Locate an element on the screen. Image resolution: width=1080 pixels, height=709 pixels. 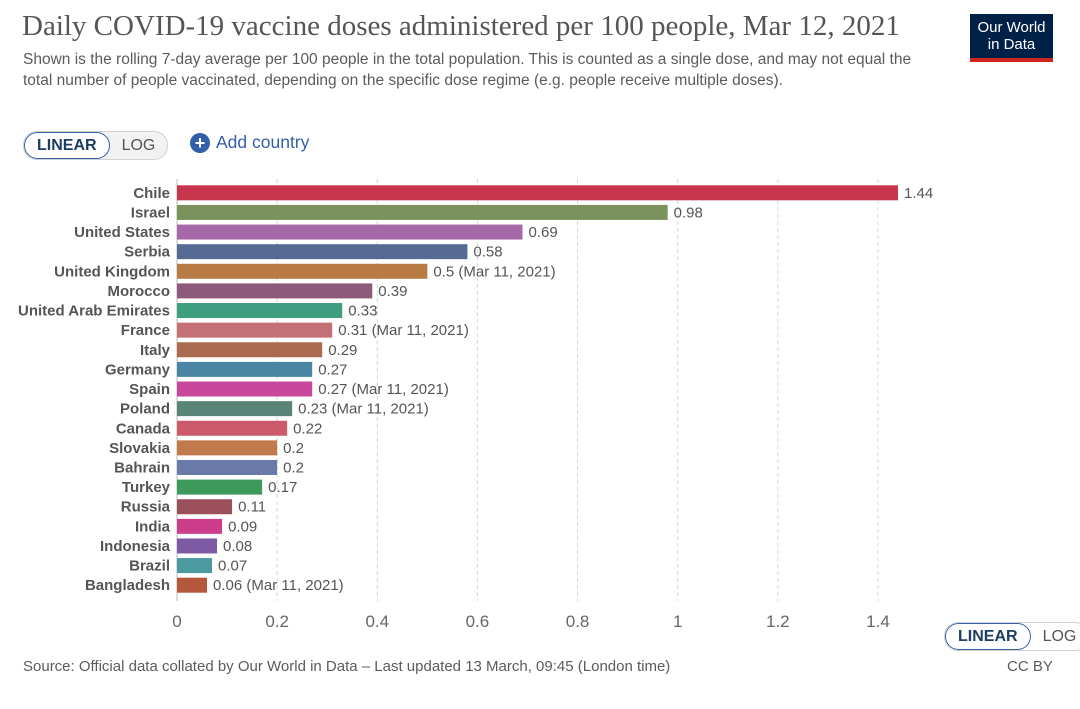
x-tick-label: 1.4 is located at coordinates (878, 621).